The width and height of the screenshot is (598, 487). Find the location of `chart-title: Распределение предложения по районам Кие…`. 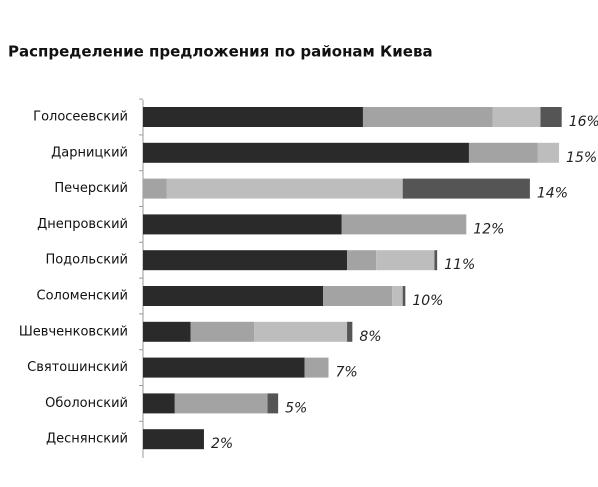

chart-title: Распределение предложения по районам Кие… is located at coordinates (220, 52).